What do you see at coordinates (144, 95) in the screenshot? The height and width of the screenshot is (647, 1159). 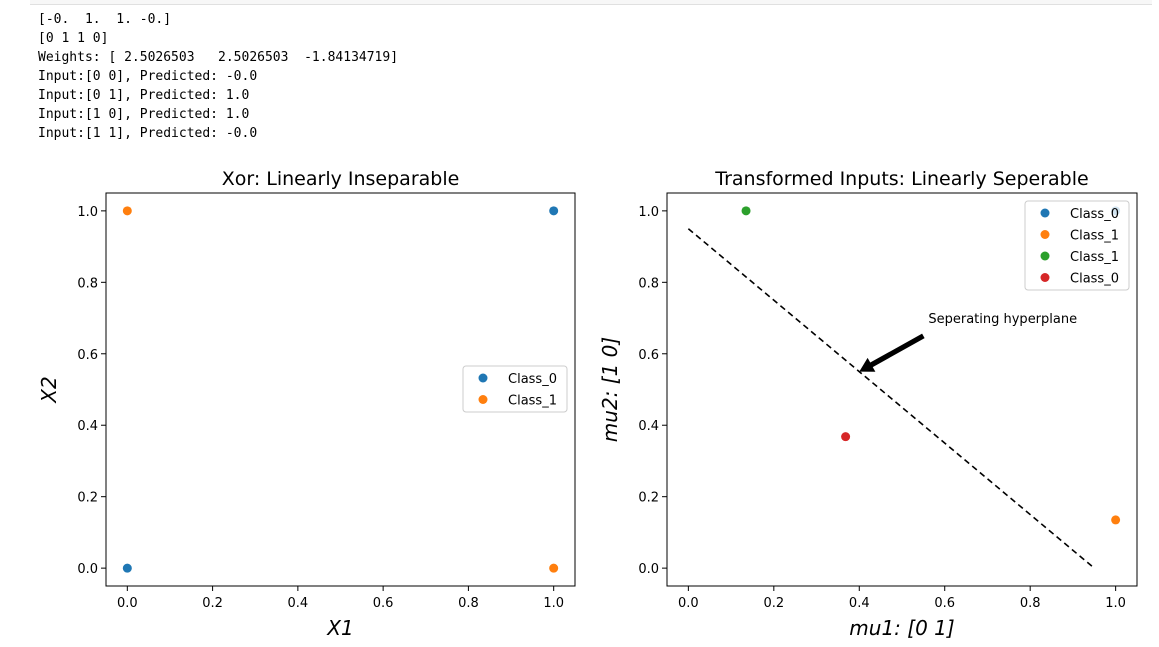 I see `console-line: Input:[0 1], Predicted: 1.0` at bounding box center [144, 95].